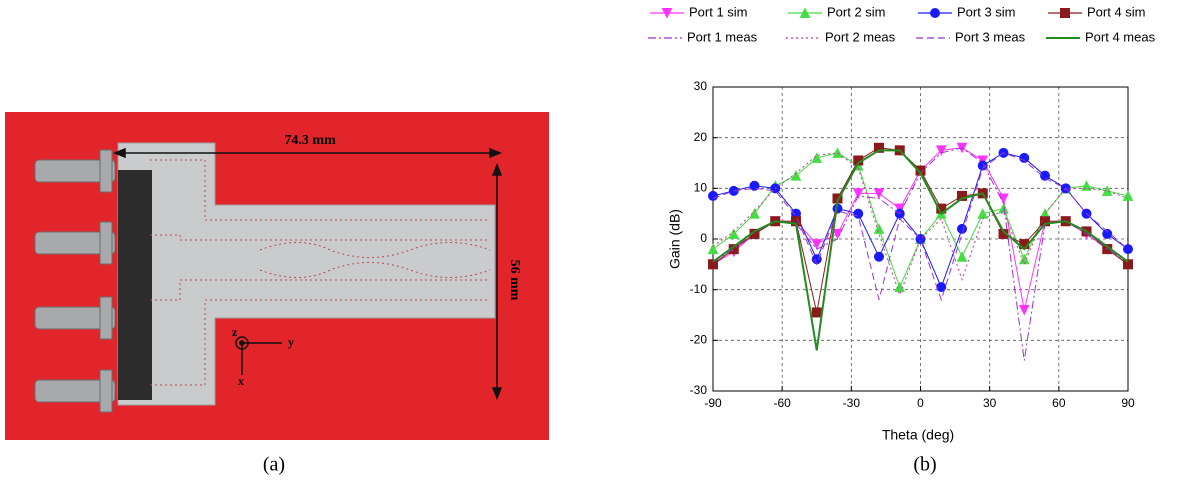 The width and height of the screenshot is (1199, 489). What do you see at coordinates (310, 140) in the screenshot?
I see `width-label: 74.3 mm` at bounding box center [310, 140].